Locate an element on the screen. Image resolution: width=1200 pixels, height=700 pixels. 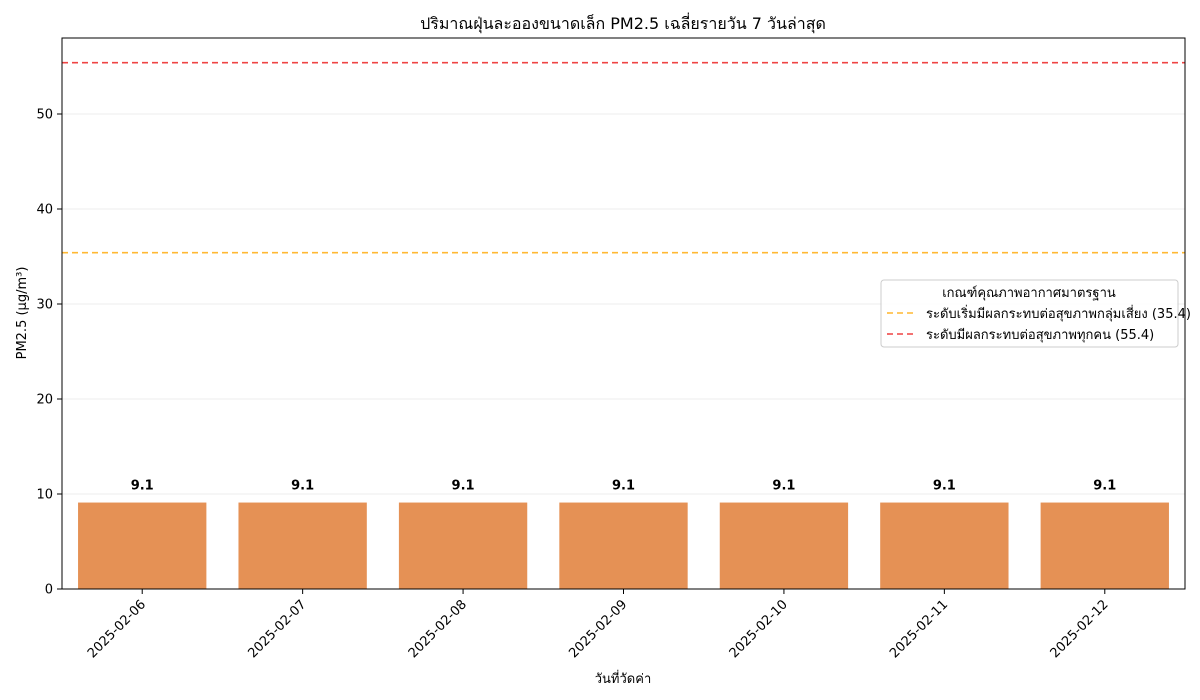
bars is located at coordinates (623, 545).